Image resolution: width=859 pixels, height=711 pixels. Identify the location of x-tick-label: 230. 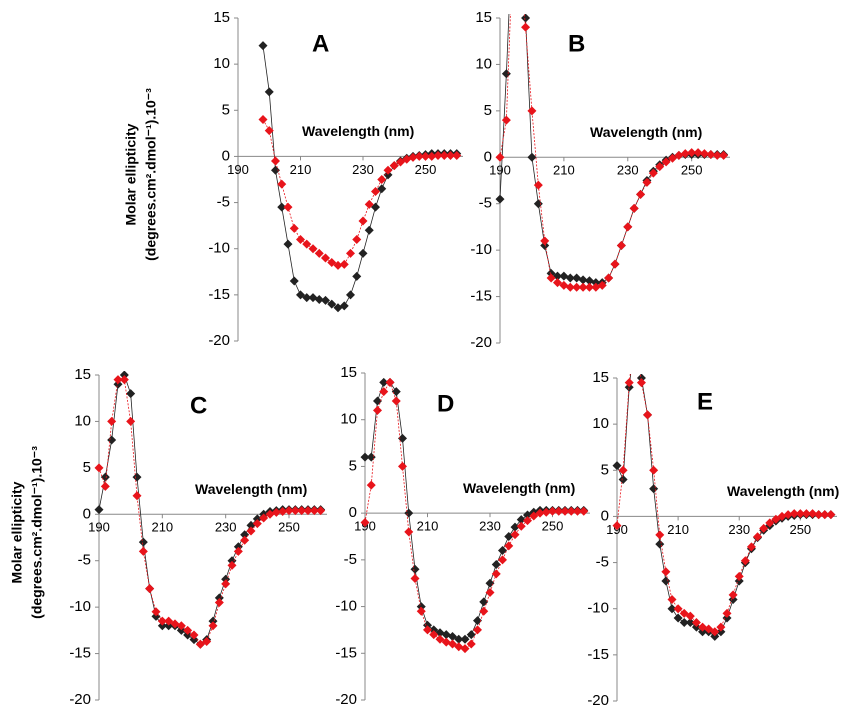
(739, 529).